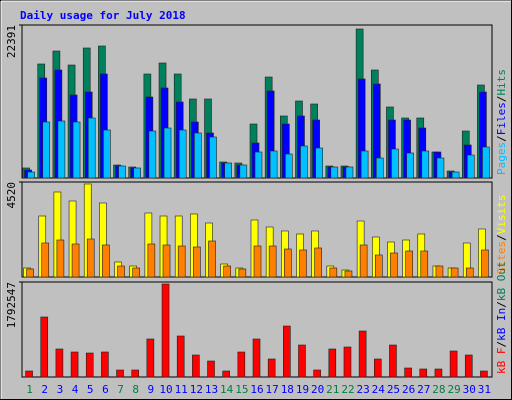  What do you see at coordinates (44, 389) in the screenshot?
I see `x-tick-label: 2` at bounding box center [44, 389].